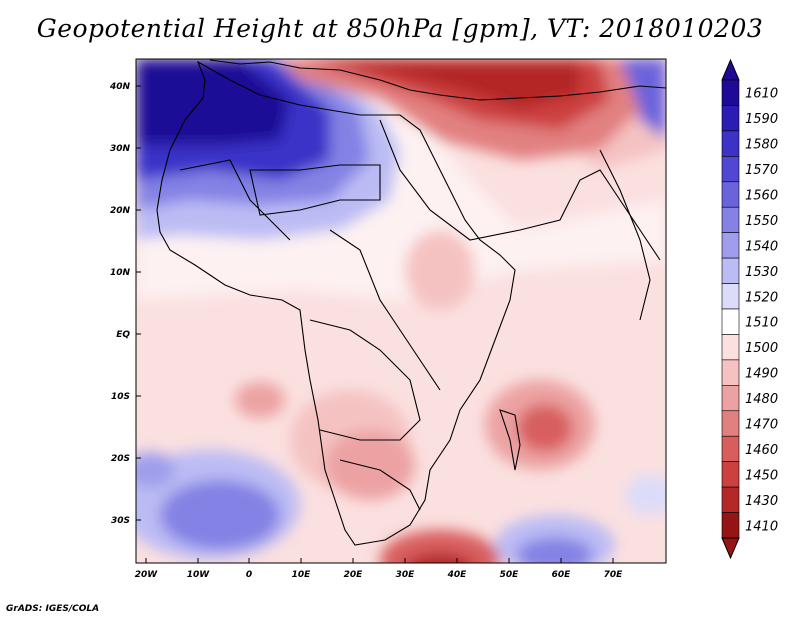 This screenshot has width=800, height=618. I want to click on colorbar-label: 1500, so click(761, 348).